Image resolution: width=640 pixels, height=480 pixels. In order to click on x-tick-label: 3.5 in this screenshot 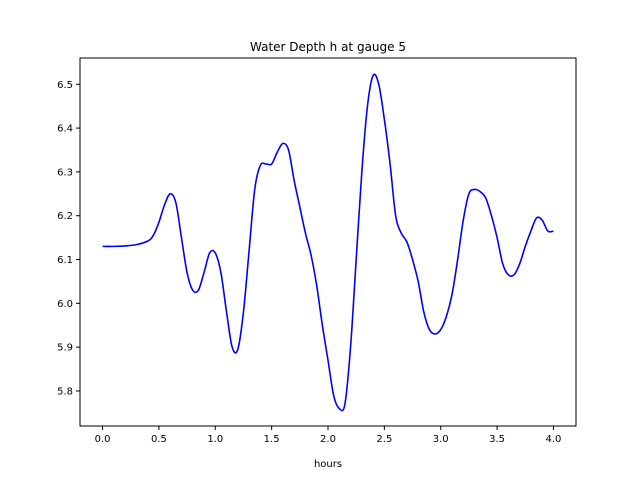, I will do `click(497, 439)`.